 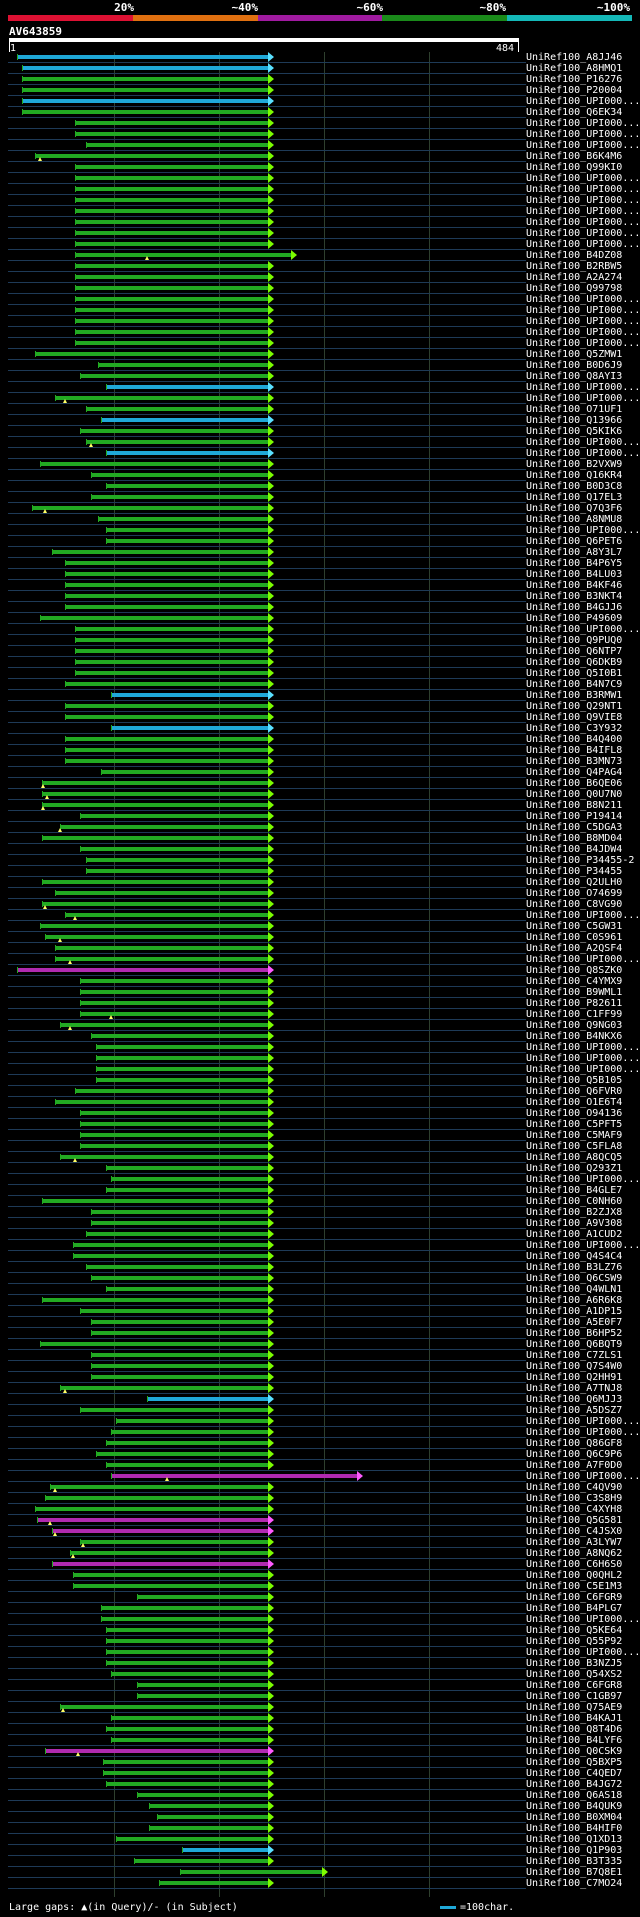 I want to click on hit-label: UniRef100_Q0QHL2, so click(x=574, y=1575).